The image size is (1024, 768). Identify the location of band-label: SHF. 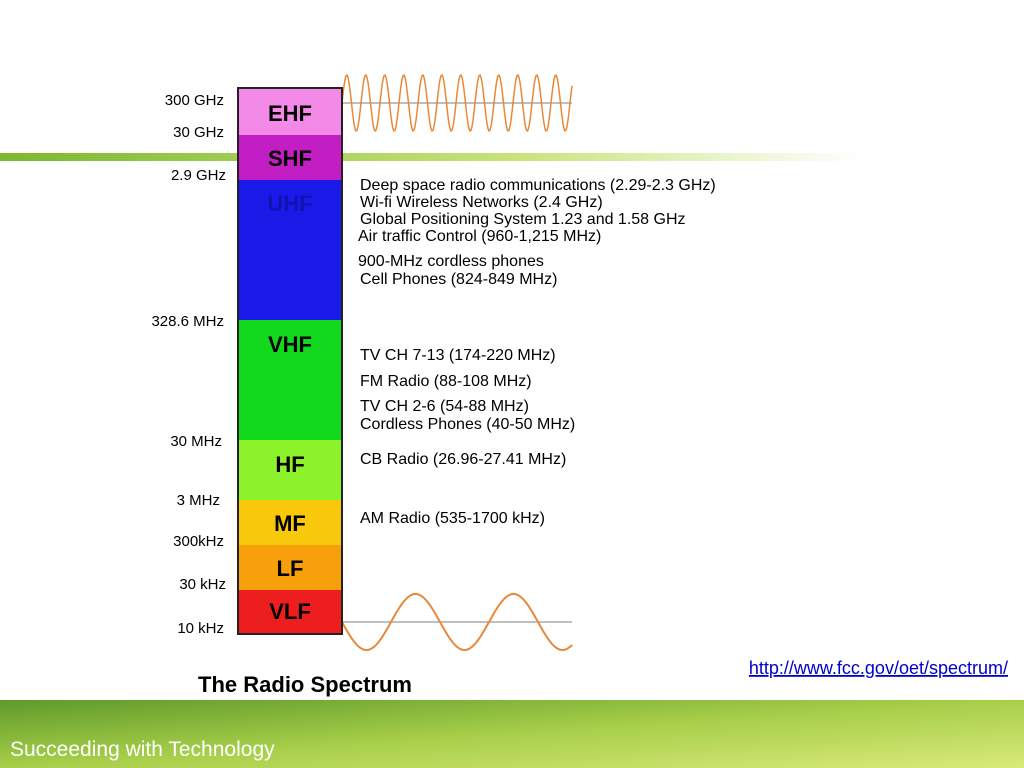
(290, 158).